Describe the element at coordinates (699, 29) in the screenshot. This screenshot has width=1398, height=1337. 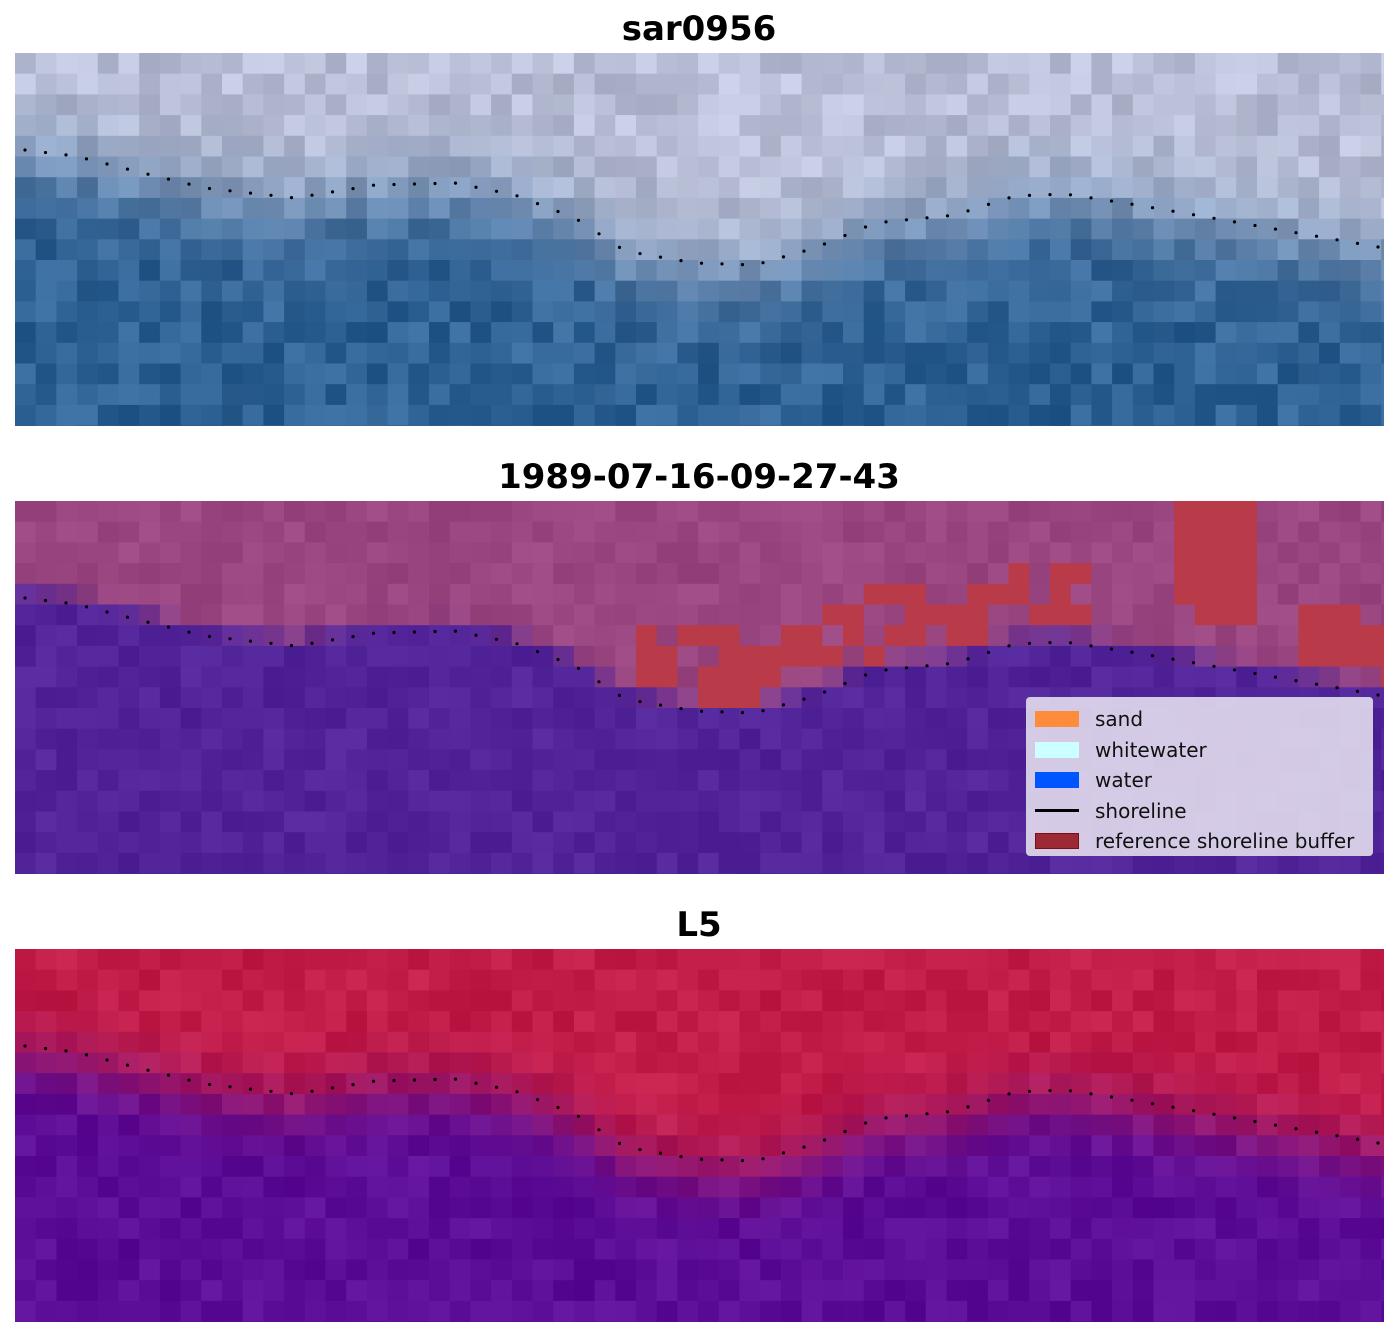
I see `panel-title-rgb: sar0956` at that location.